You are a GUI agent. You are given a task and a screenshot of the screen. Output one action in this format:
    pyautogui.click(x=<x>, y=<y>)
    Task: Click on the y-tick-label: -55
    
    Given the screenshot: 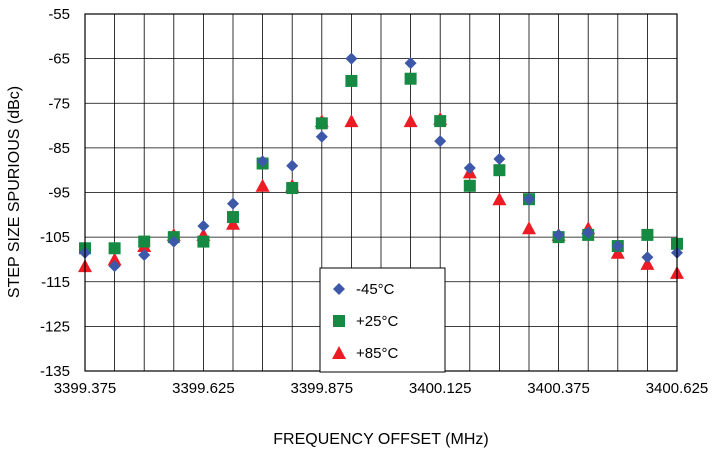 What is the action you would take?
    pyautogui.click(x=59, y=14)
    